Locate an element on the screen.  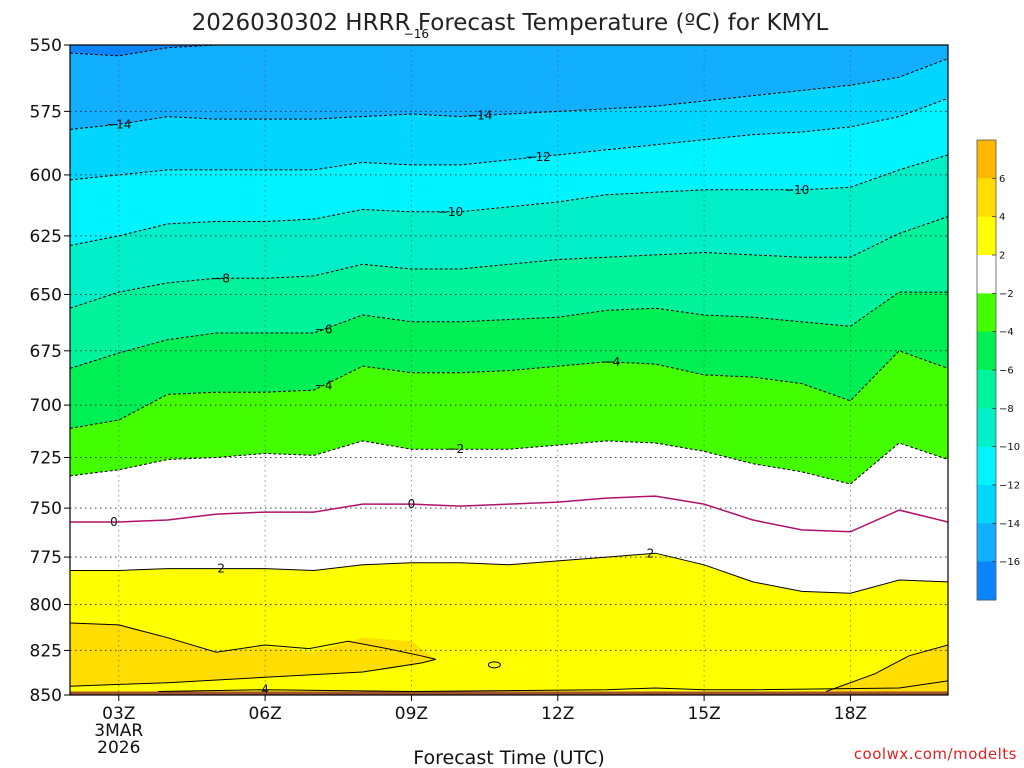
y-tick-label: 800 is located at coordinates (46, 605).